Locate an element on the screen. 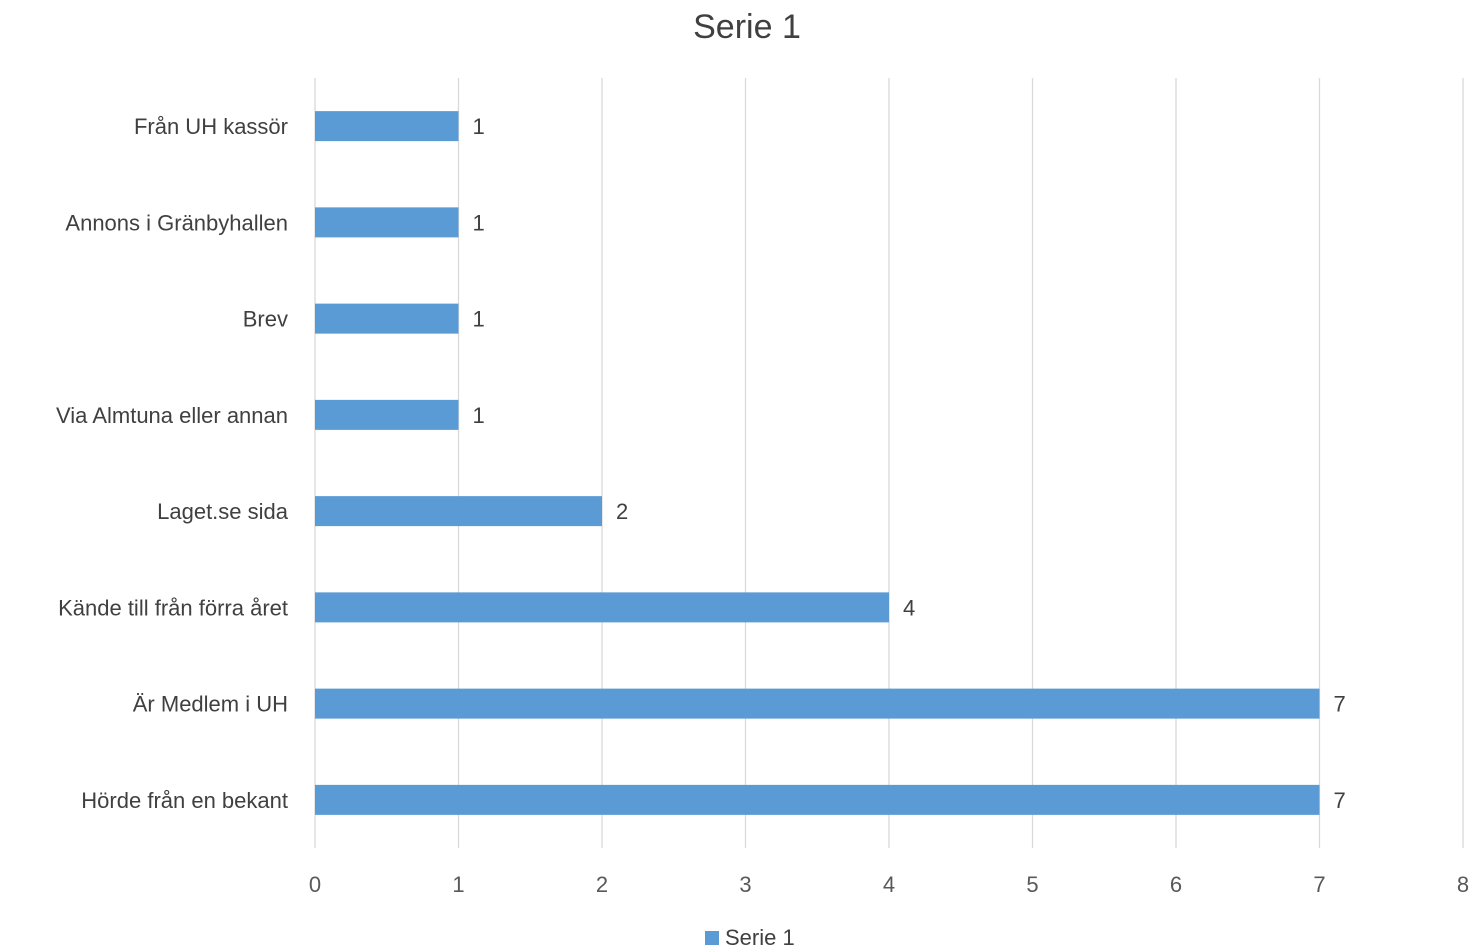 The width and height of the screenshot is (1473, 951). x-tick-label: 2 is located at coordinates (602, 884).